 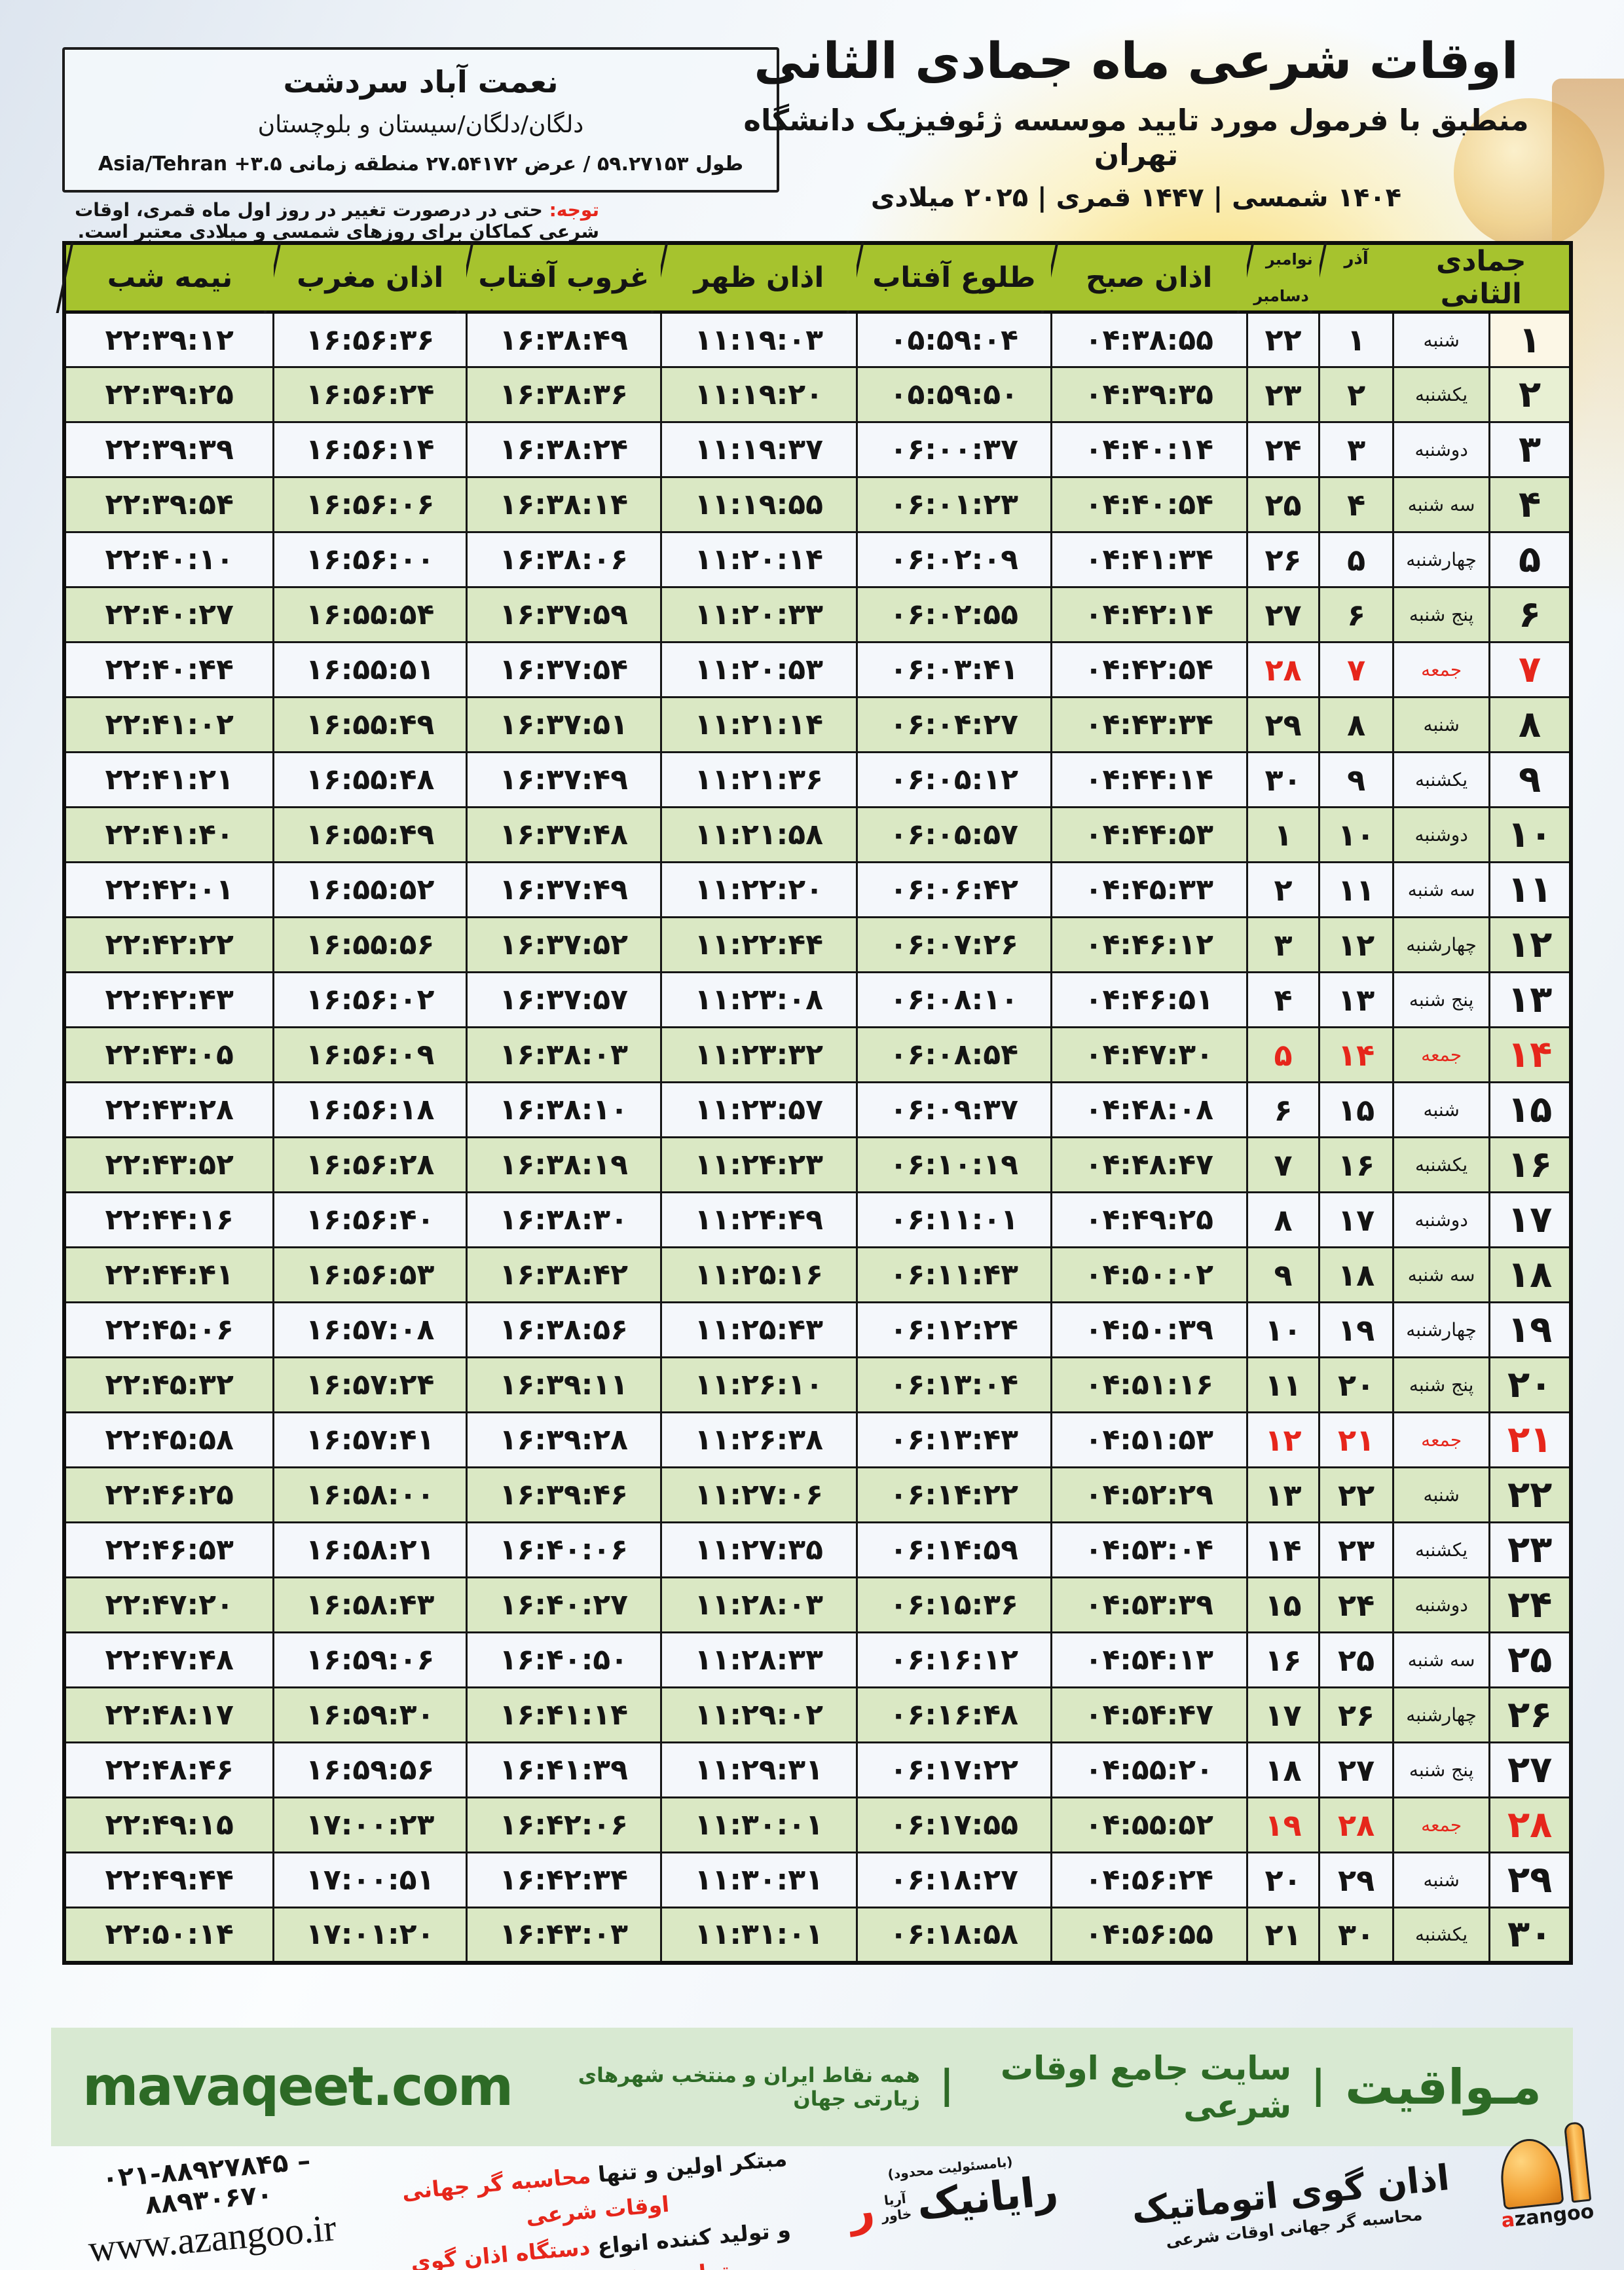 I want to click on cell-midnight: ۲۲:۴۹:۴۴, so click(x=169, y=1879).